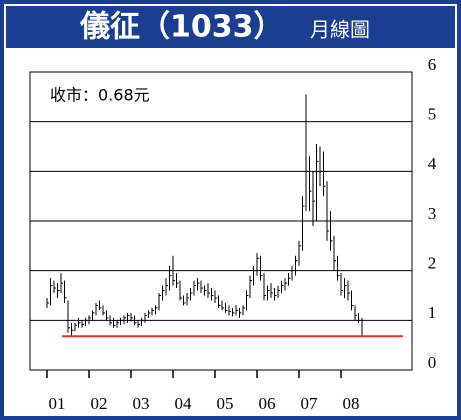  What do you see at coordinates (310, 403) in the screenshot?
I see `x-tick-label: 07` at bounding box center [310, 403].